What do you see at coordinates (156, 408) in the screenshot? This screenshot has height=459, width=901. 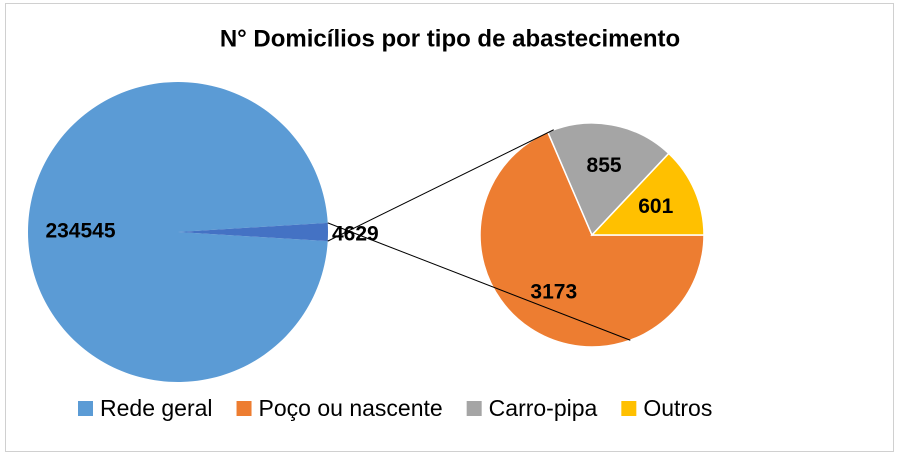 I see `legend-label: Rede geral` at bounding box center [156, 408].